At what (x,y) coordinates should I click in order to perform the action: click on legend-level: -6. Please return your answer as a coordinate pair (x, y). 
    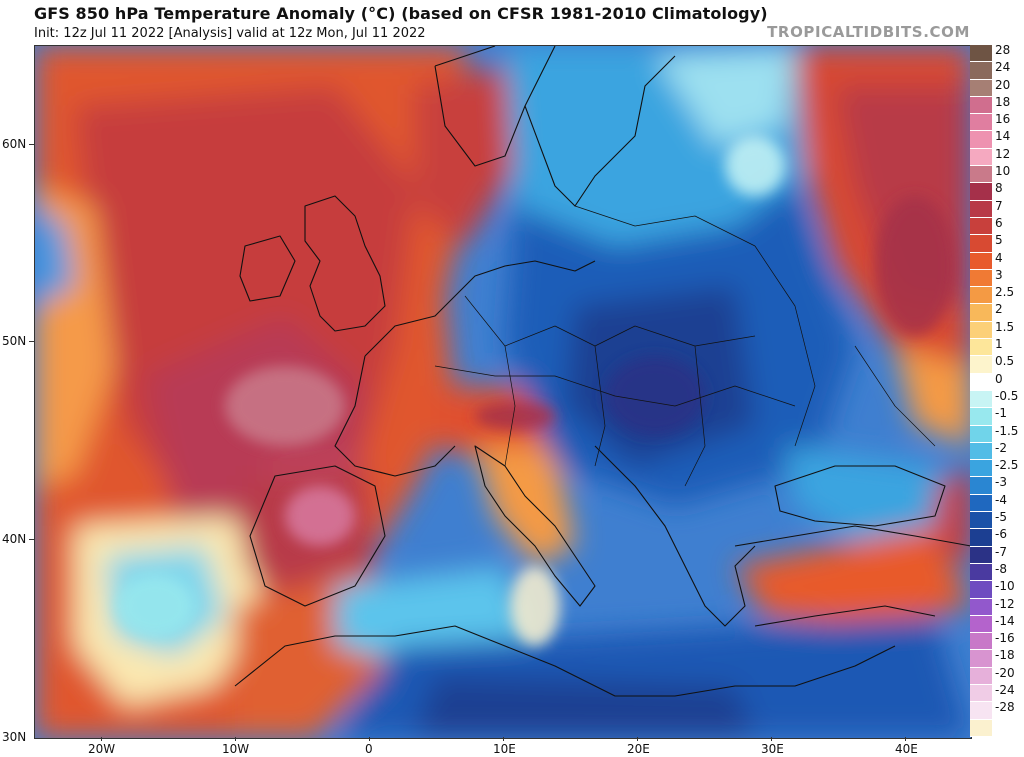
    Looking at the image, I should click on (997, 537).